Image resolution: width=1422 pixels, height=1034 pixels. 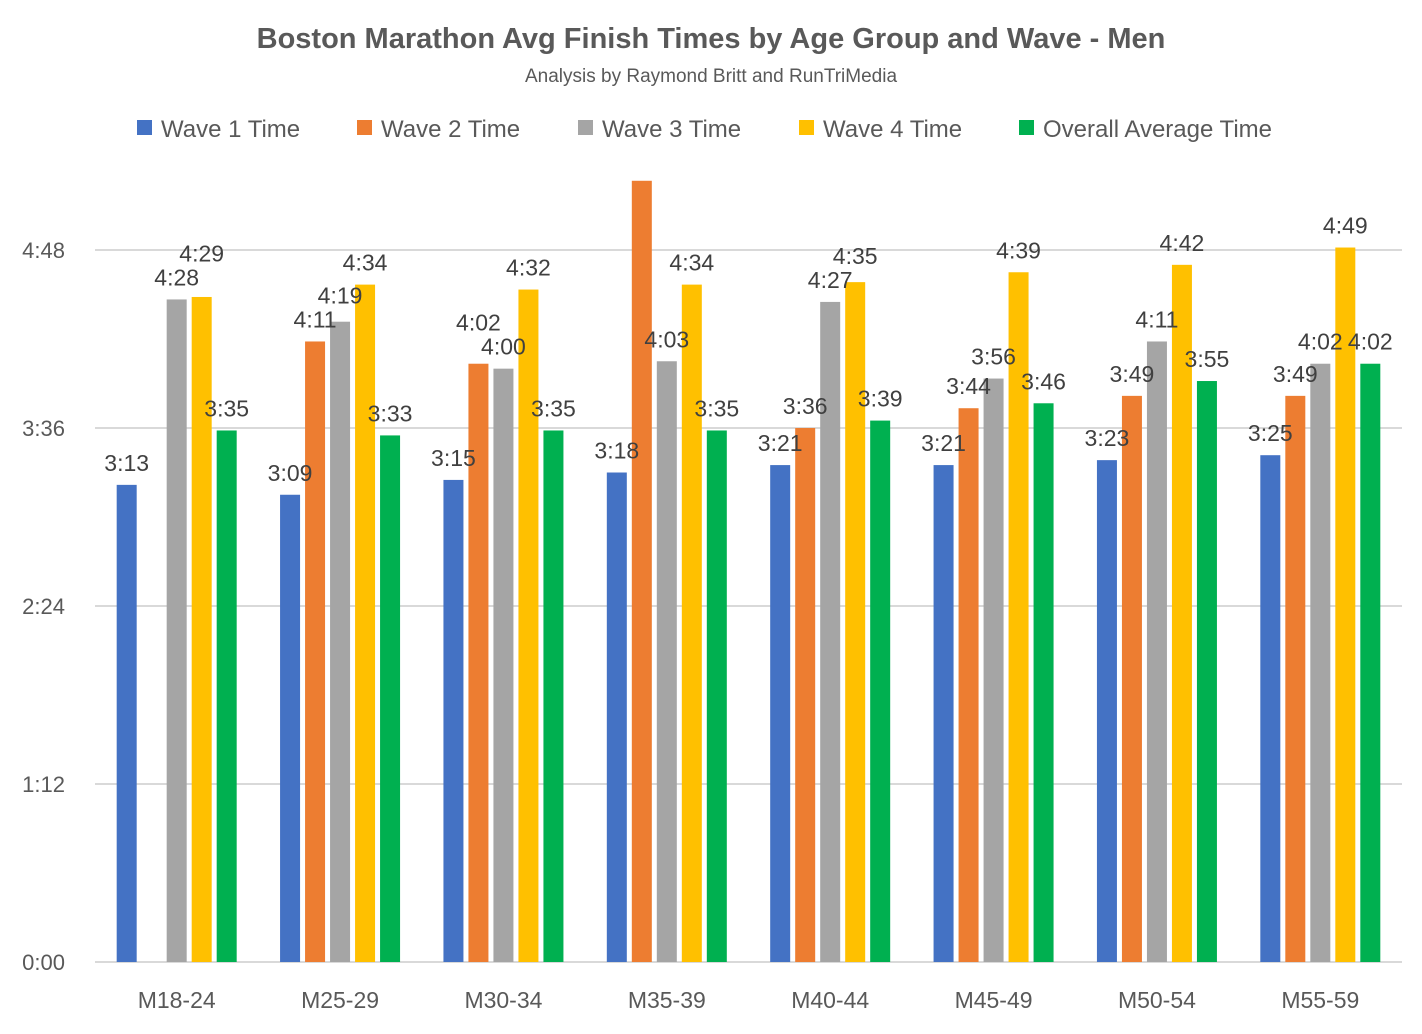 What do you see at coordinates (290, 473) in the screenshot?
I see `data-label: 3:09` at bounding box center [290, 473].